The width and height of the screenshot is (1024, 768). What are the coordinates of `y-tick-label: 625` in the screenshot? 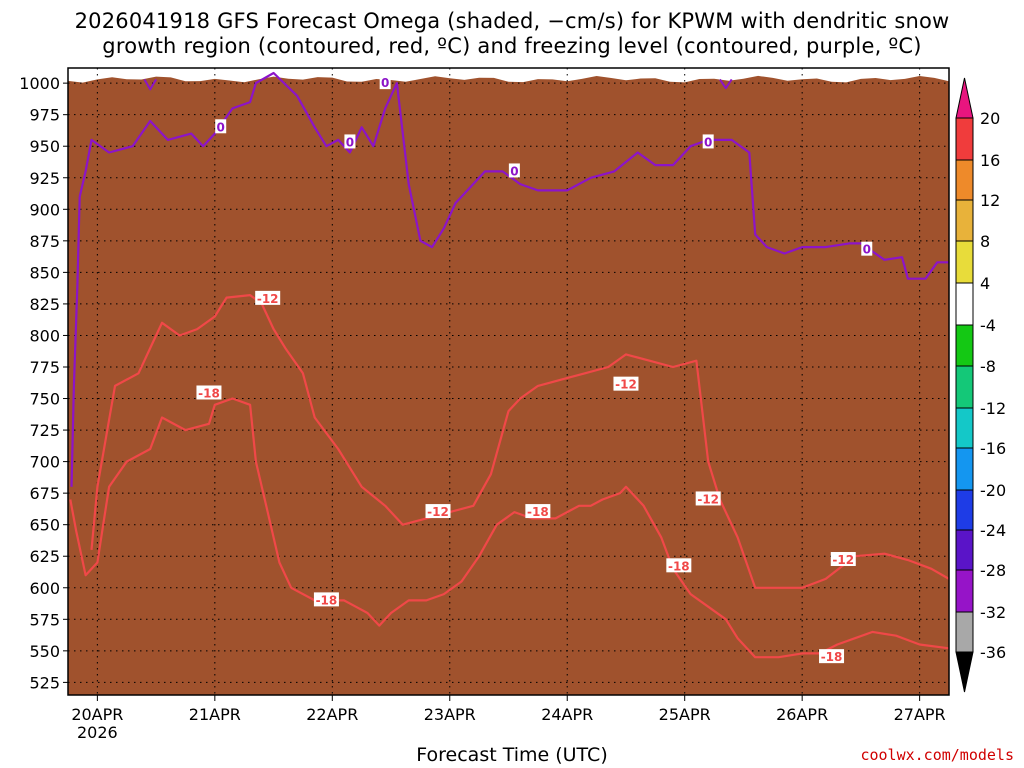 It's located at (44, 556).